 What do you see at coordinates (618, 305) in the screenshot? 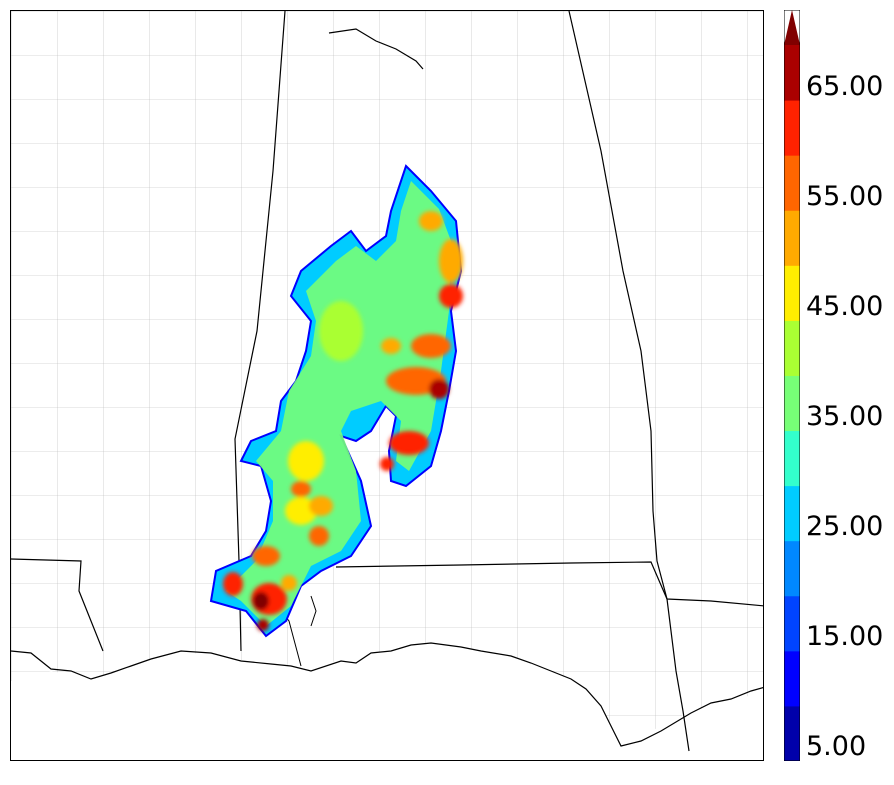
I see `alabama-georgia-border` at bounding box center [618, 305].